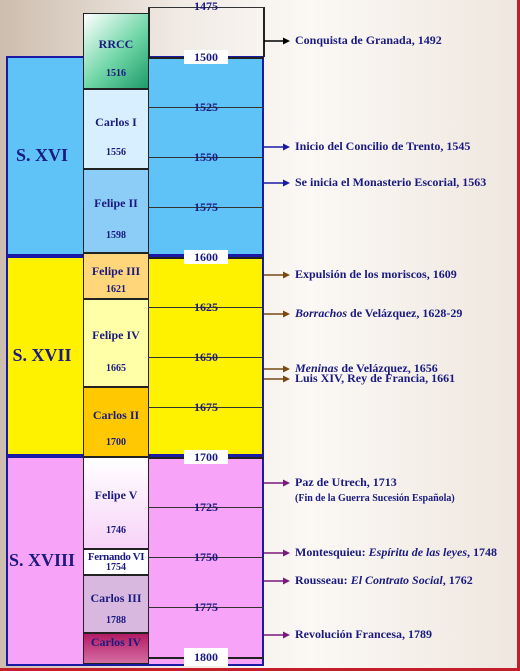  Describe the element at coordinates (116, 289) in the screenshot. I see `king-year: 1621` at that location.